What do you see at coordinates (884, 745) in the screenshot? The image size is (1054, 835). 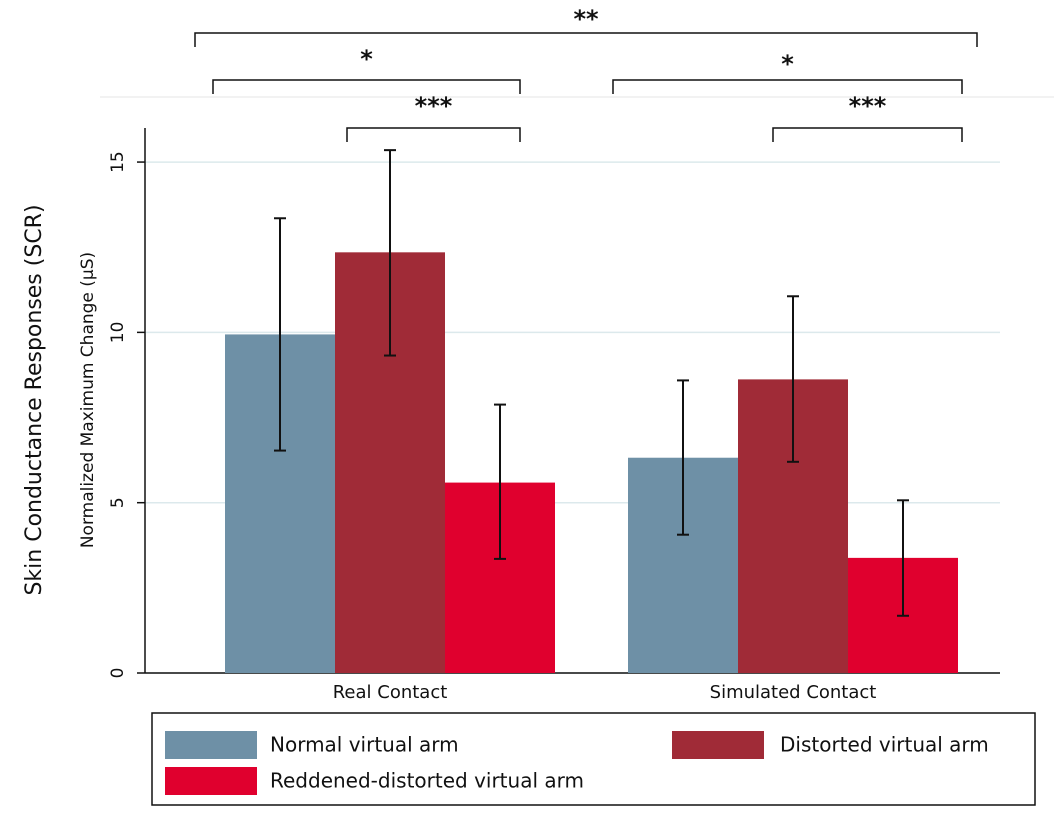 I see `legend-label: Distorted virtual arm` at bounding box center [884, 745].